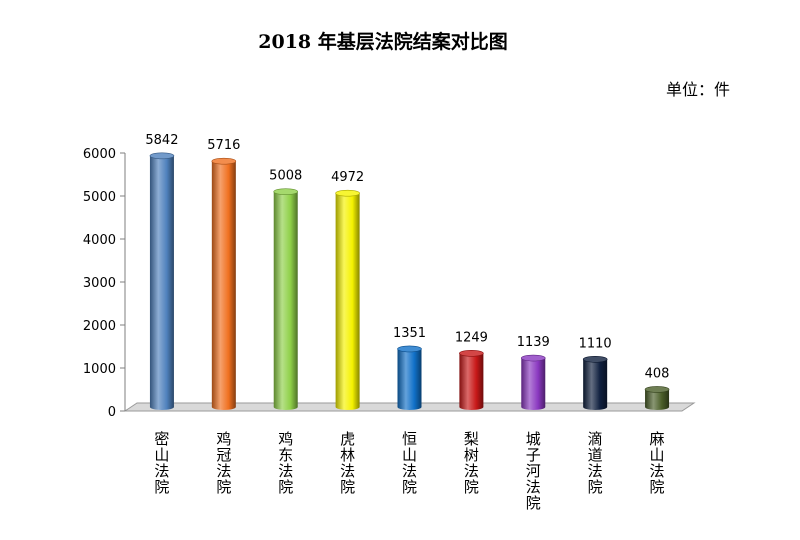 The image size is (800, 540). Describe the element at coordinates (112, 412) in the screenshot. I see `y-tick-label: 0` at that location.